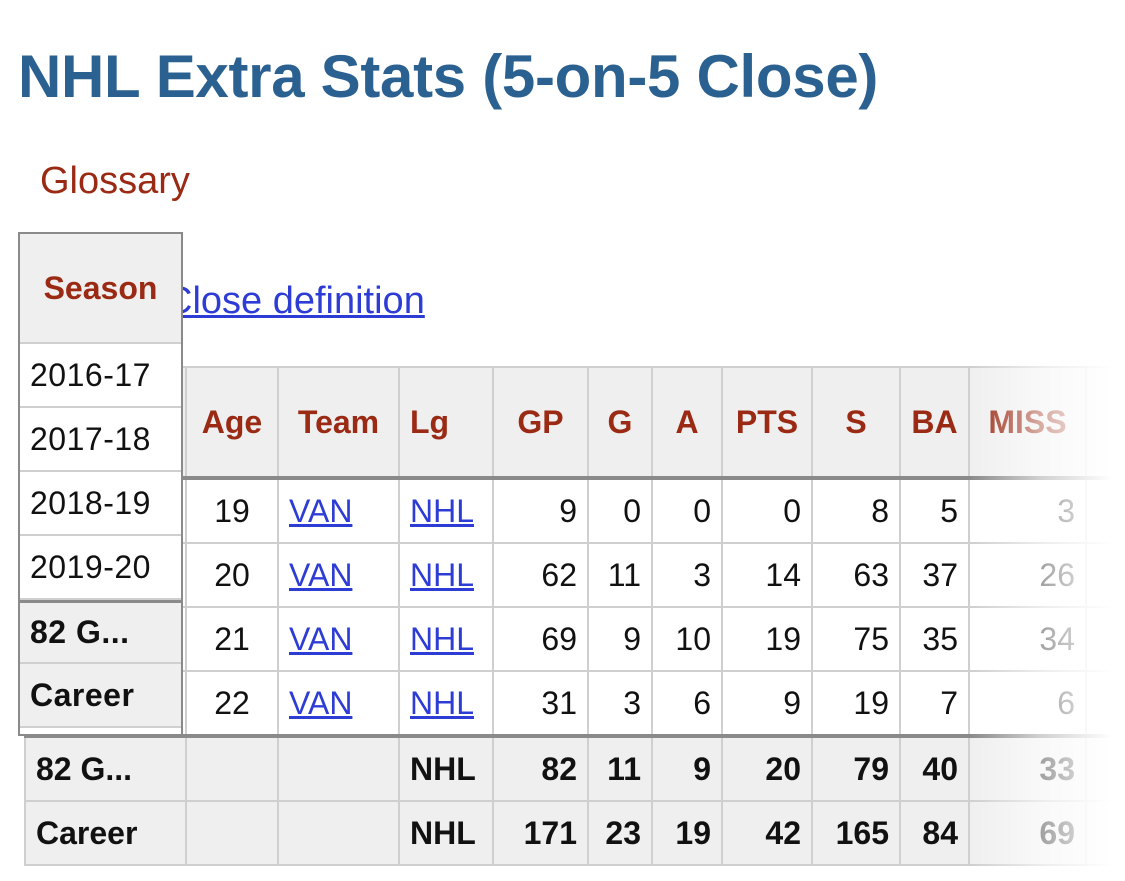 The width and height of the screenshot is (1125, 881). What do you see at coordinates (620, 833) in the screenshot?
I see `cell-g: 23` at bounding box center [620, 833].